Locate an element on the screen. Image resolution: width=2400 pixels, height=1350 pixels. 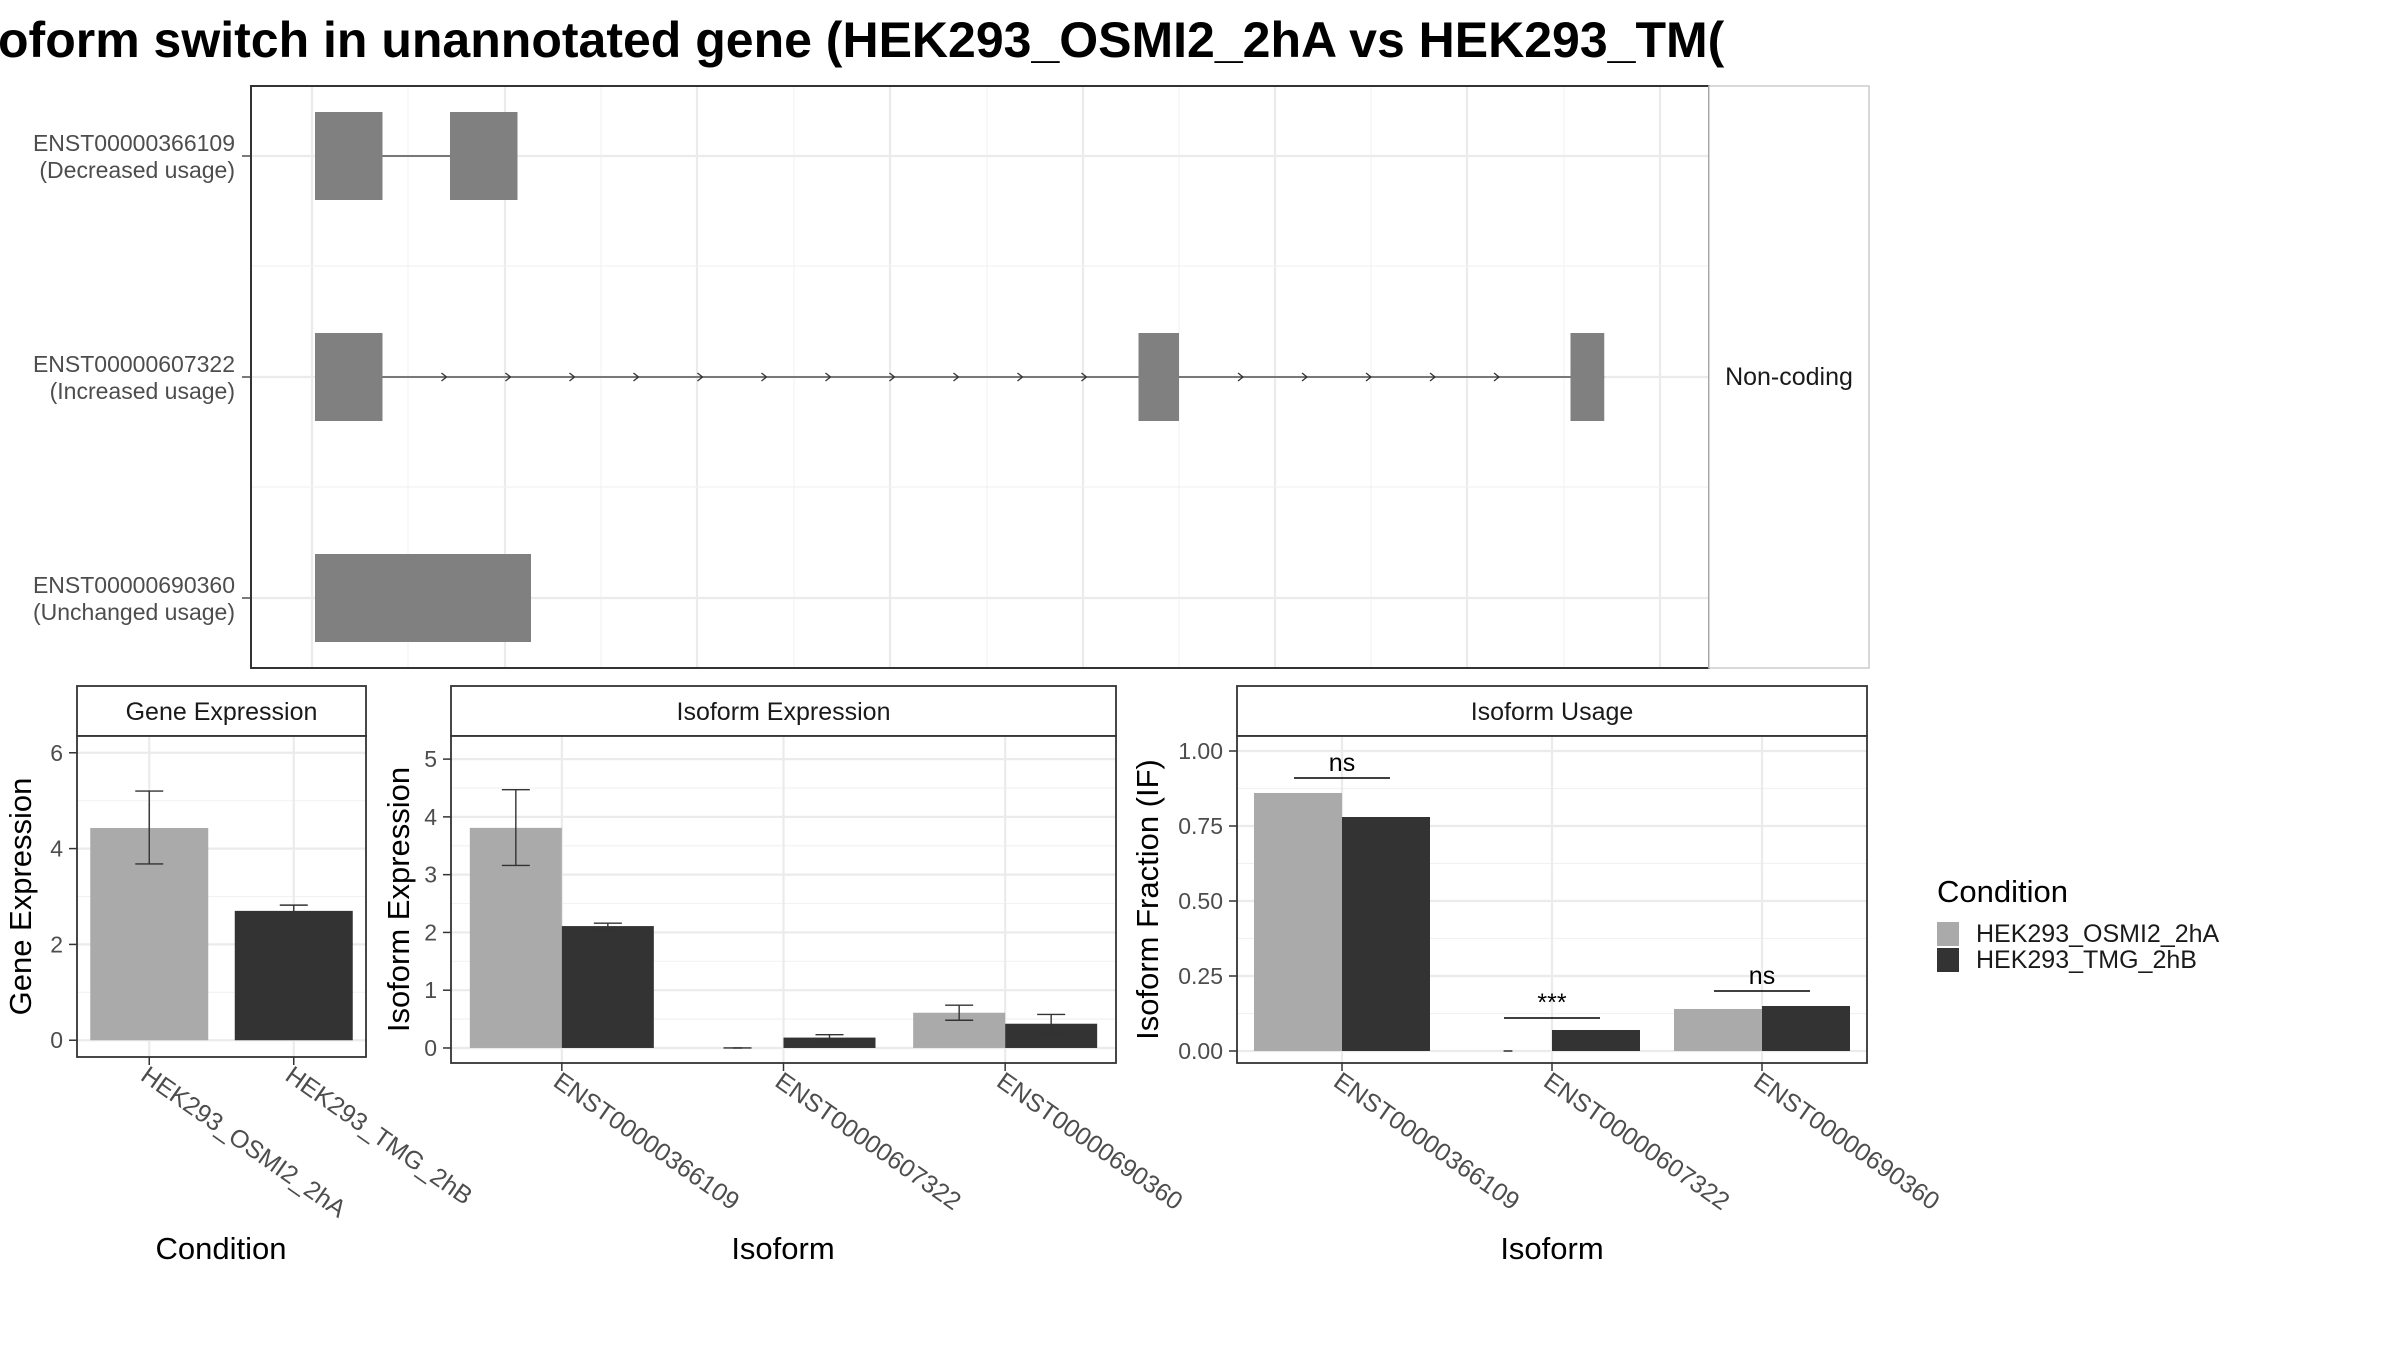
significance-label: *** is located at coordinates (1551, 1003).